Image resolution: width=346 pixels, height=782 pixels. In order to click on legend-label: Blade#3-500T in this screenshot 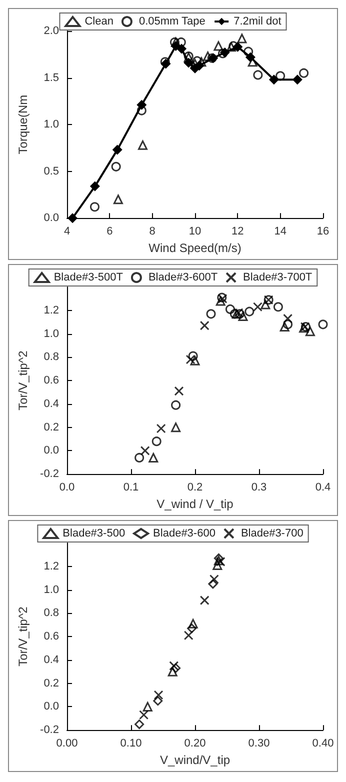, I will do `click(89, 278)`.